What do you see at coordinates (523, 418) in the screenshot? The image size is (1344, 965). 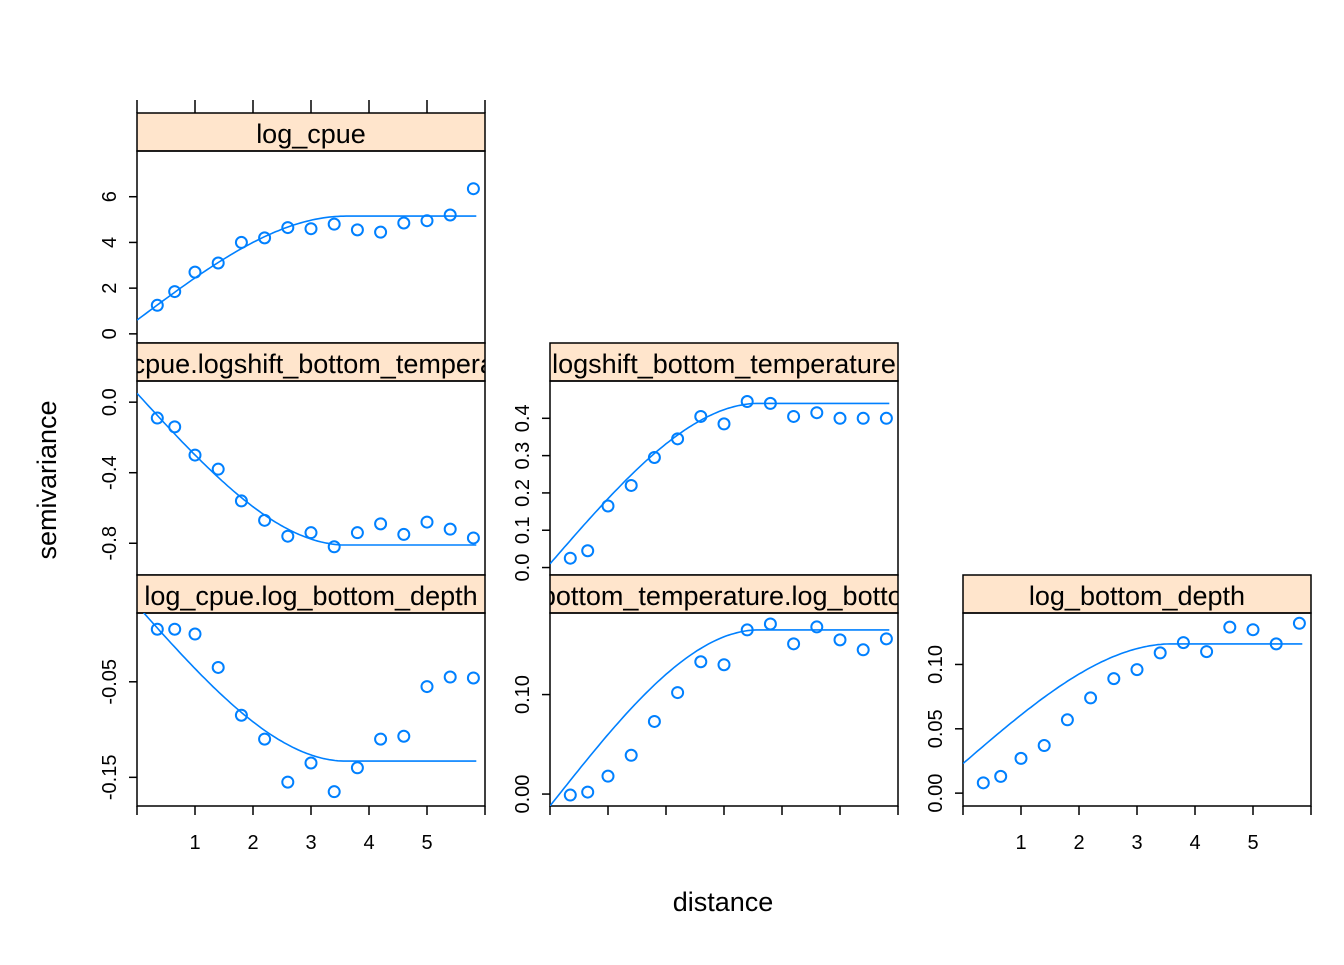 I see `y-tick-label: 0.4` at bounding box center [523, 418].